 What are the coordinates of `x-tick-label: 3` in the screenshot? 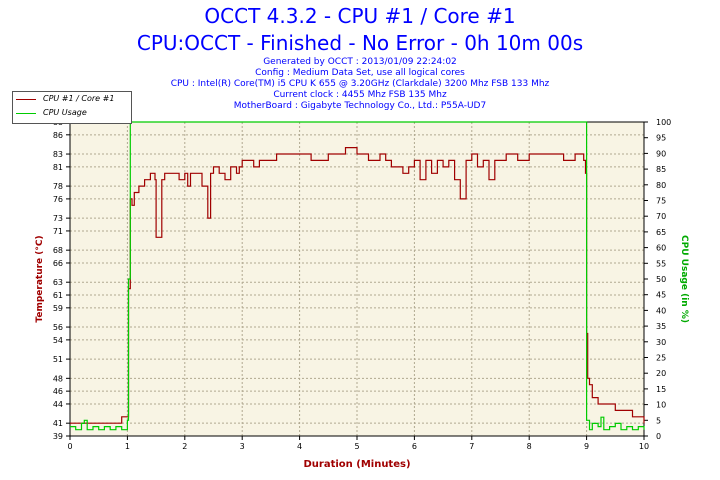 It's located at (242, 446).